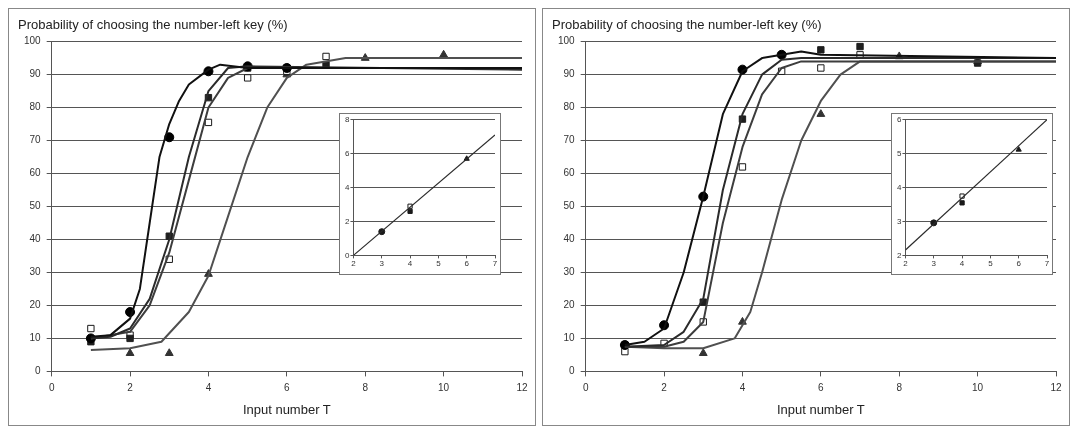  What do you see at coordinates (347, 119) in the screenshot?
I see `y-tick-label: 8` at bounding box center [347, 119].